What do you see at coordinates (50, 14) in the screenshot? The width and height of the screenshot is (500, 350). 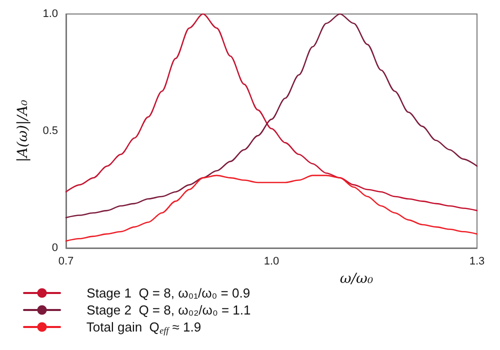 I see `y-tick-label: 1.0` at bounding box center [50, 14].